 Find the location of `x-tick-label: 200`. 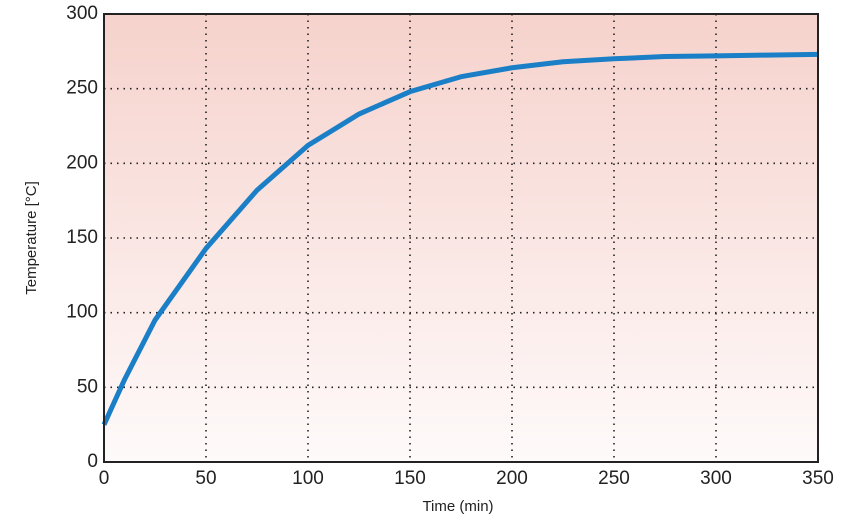

x-tick-label: 200 is located at coordinates (512, 478).